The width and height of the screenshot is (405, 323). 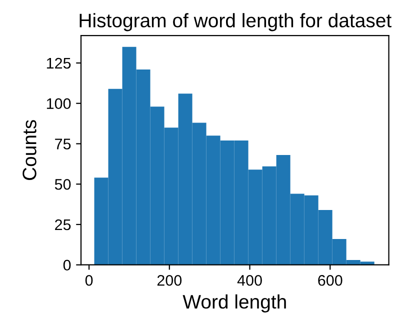 I want to click on x-tick-label: 200, so click(x=169, y=280).